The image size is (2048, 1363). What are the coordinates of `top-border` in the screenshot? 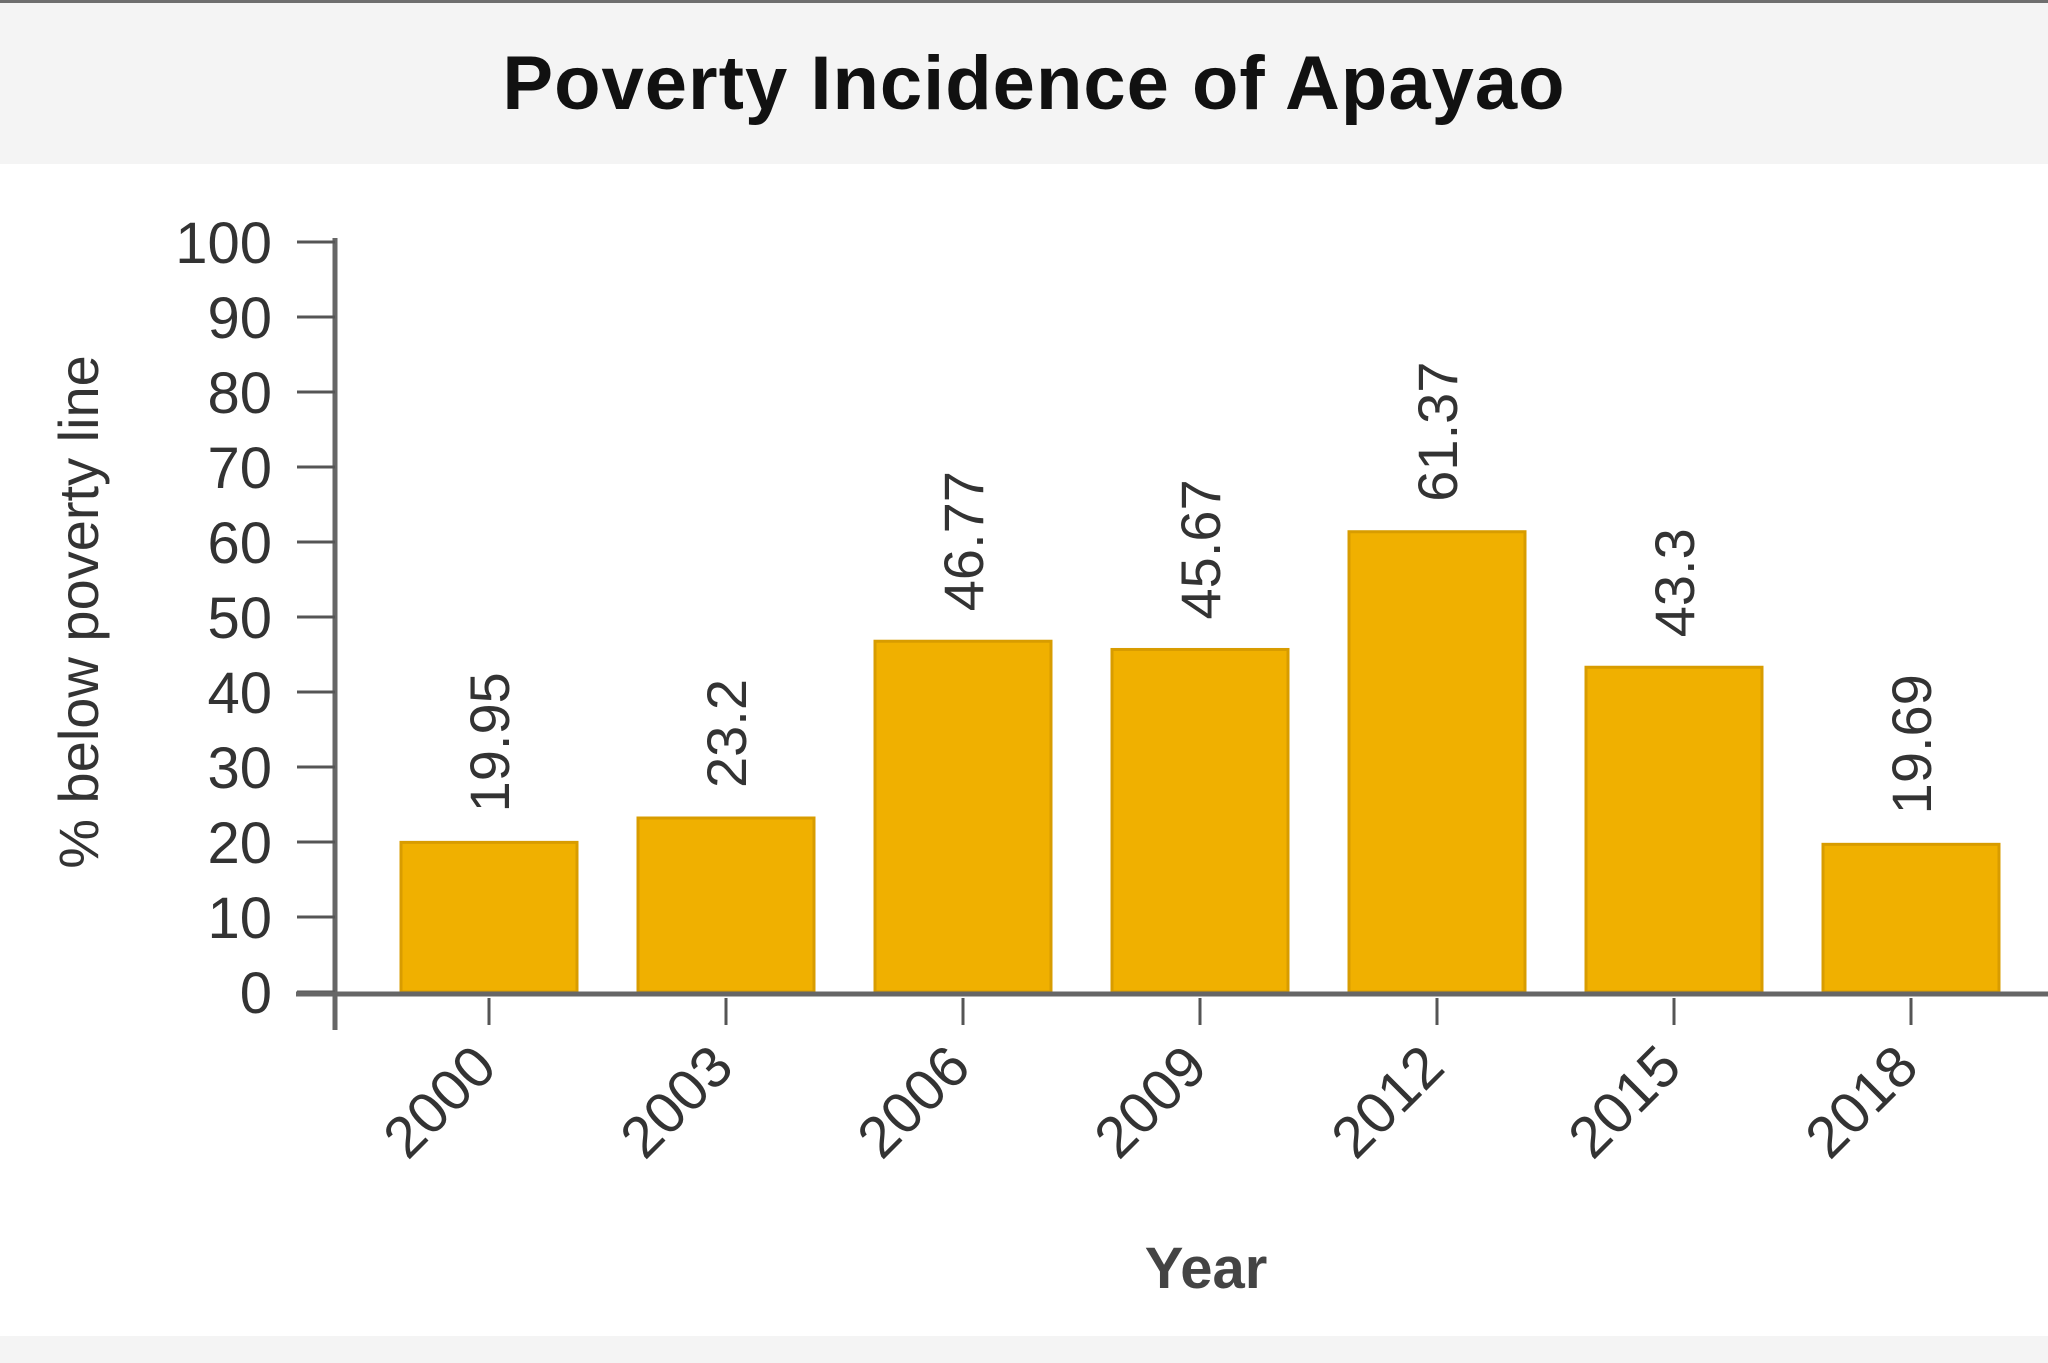 It's located at (1024, 1).